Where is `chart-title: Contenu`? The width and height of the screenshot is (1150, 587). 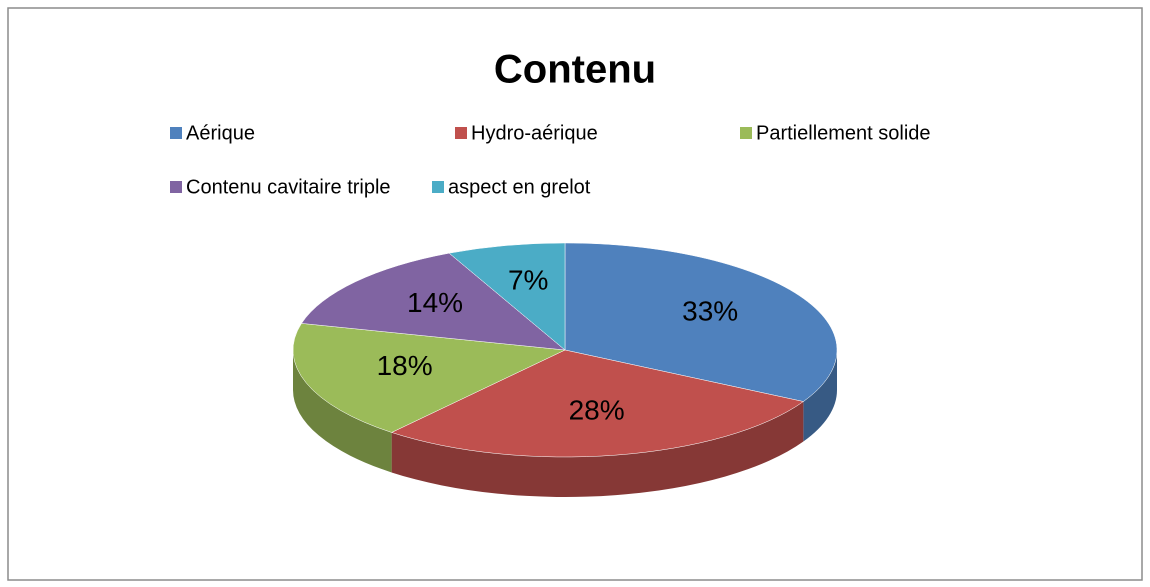
chart-title: Contenu is located at coordinates (575, 70).